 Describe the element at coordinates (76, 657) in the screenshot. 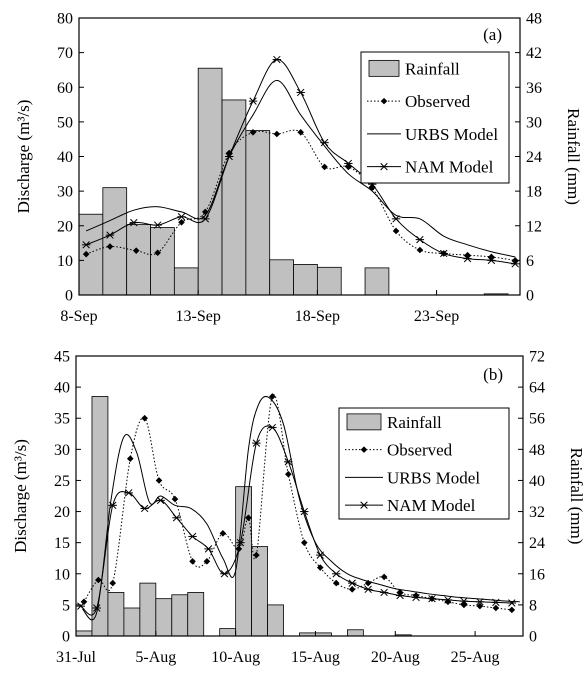

I see `x-tick-label: 31-Jul` at that location.